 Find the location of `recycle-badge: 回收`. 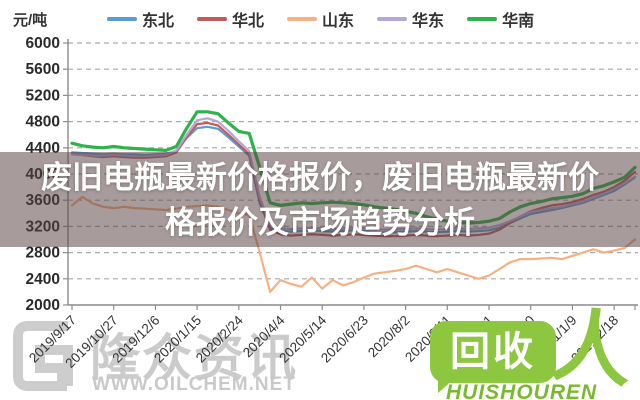

recycle-badge: 回收 is located at coordinates (493, 352).